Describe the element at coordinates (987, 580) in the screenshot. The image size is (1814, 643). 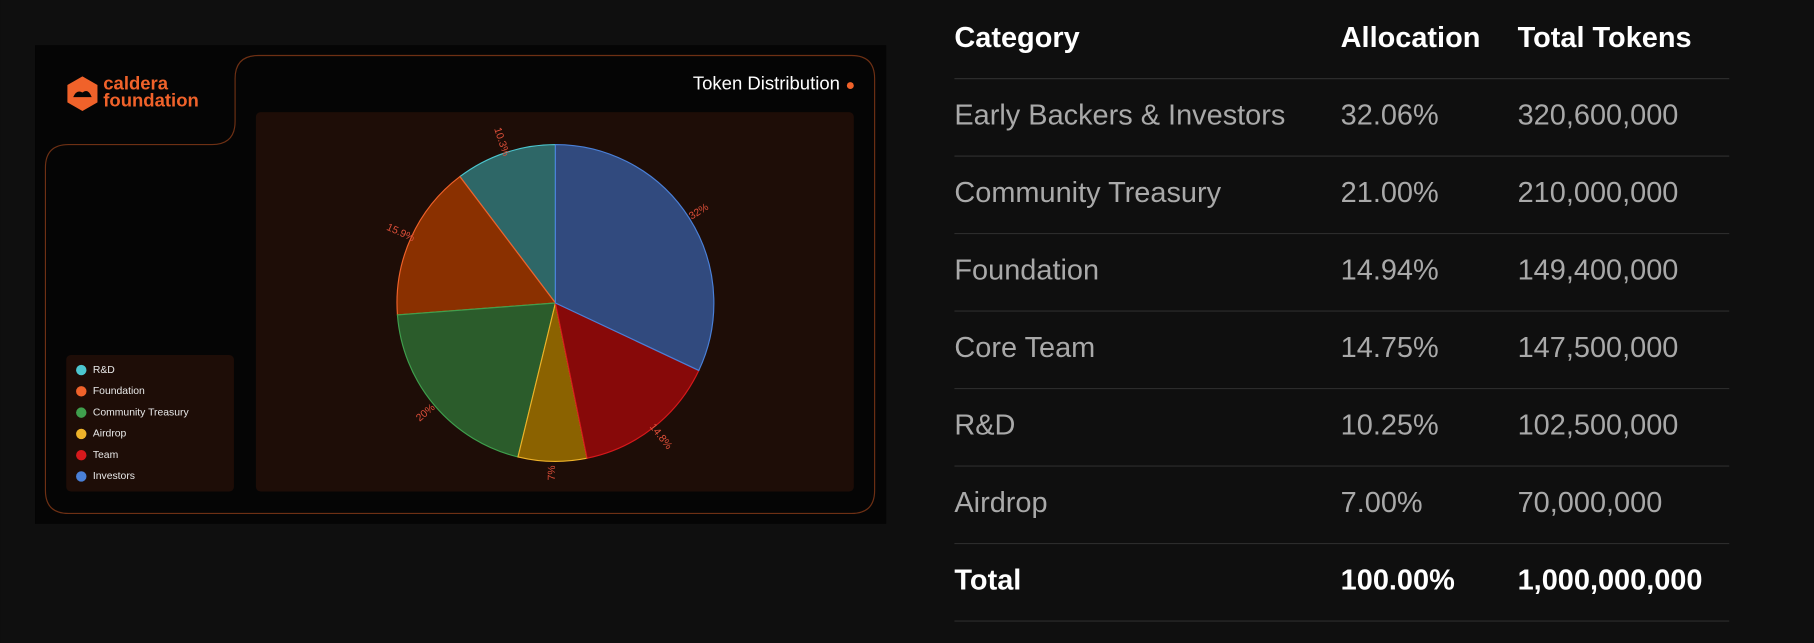
I see `total-cell: Total` at that location.